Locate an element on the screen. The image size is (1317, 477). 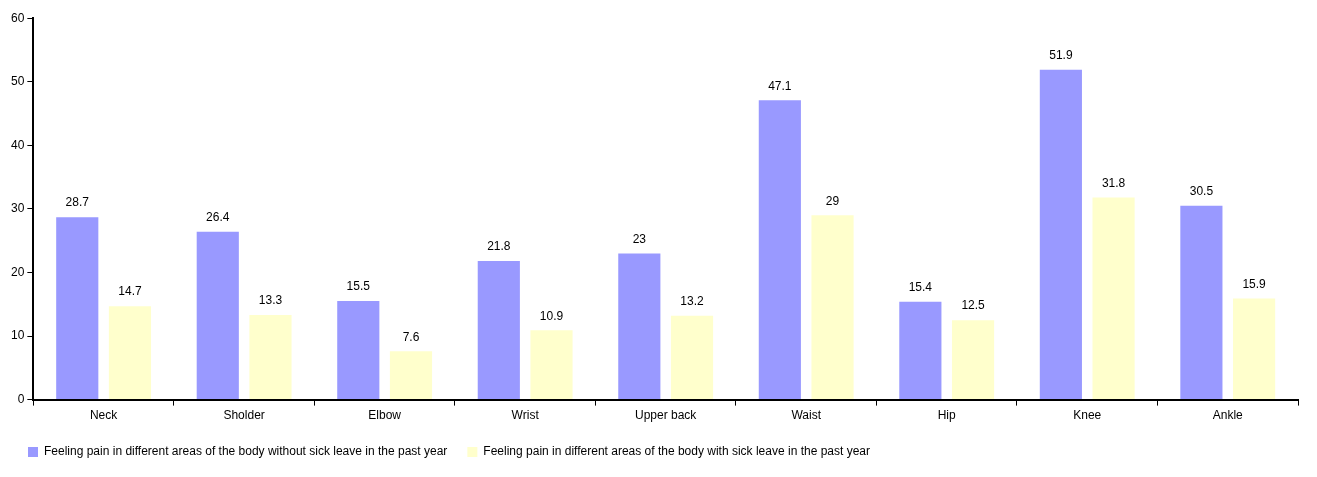
y-tick-label: 10 is located at coordinates (17, 335).